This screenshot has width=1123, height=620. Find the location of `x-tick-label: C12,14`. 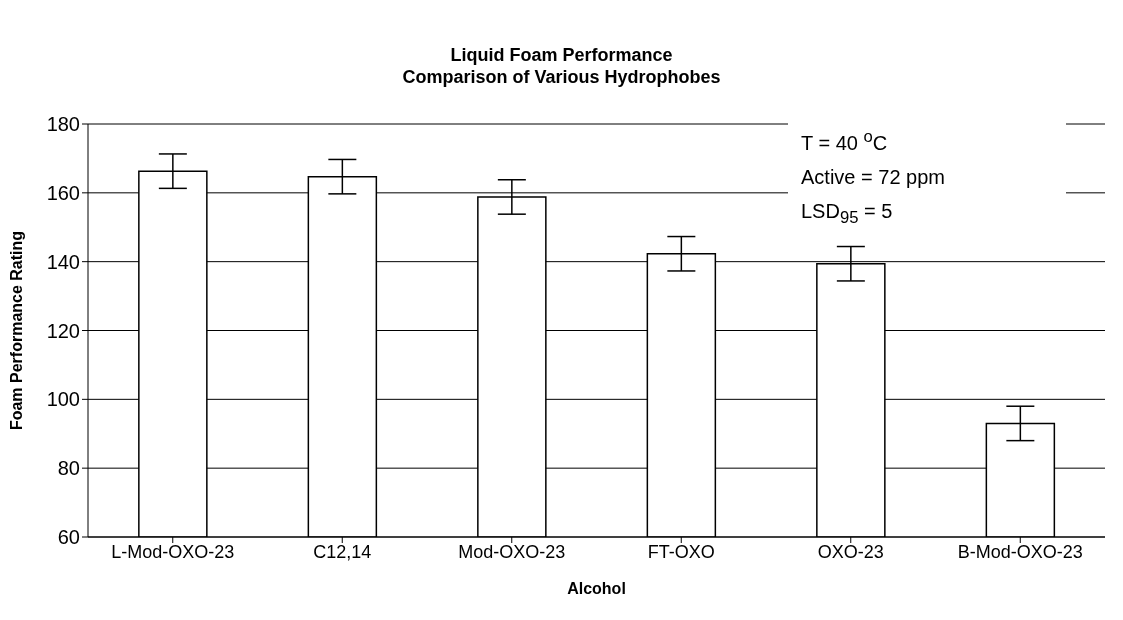

x-tick-label: C12,14 is located at coordinates (342, 551).